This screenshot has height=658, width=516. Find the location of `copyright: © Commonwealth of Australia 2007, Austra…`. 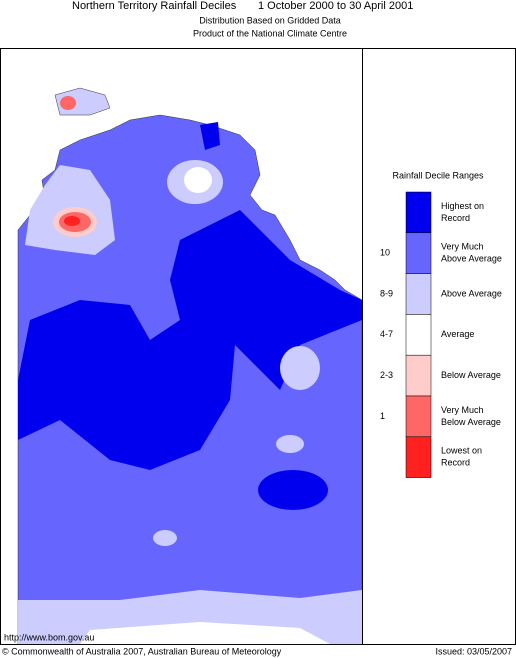

copyright: © Commonwealth of Australia 2007, Austra… is located at coordinates (142, 651).